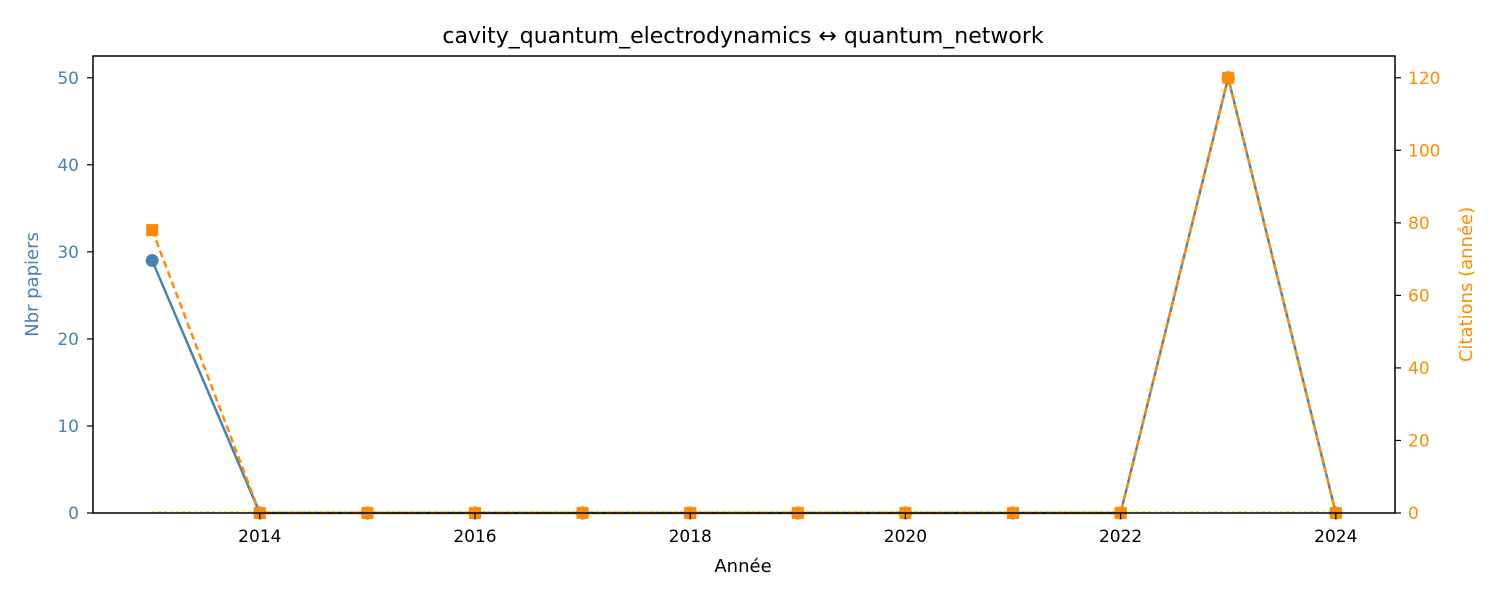  Describe the element at coordinates (259, 537) in the screenshot. I see `x-tick-label: 2014` at that location.